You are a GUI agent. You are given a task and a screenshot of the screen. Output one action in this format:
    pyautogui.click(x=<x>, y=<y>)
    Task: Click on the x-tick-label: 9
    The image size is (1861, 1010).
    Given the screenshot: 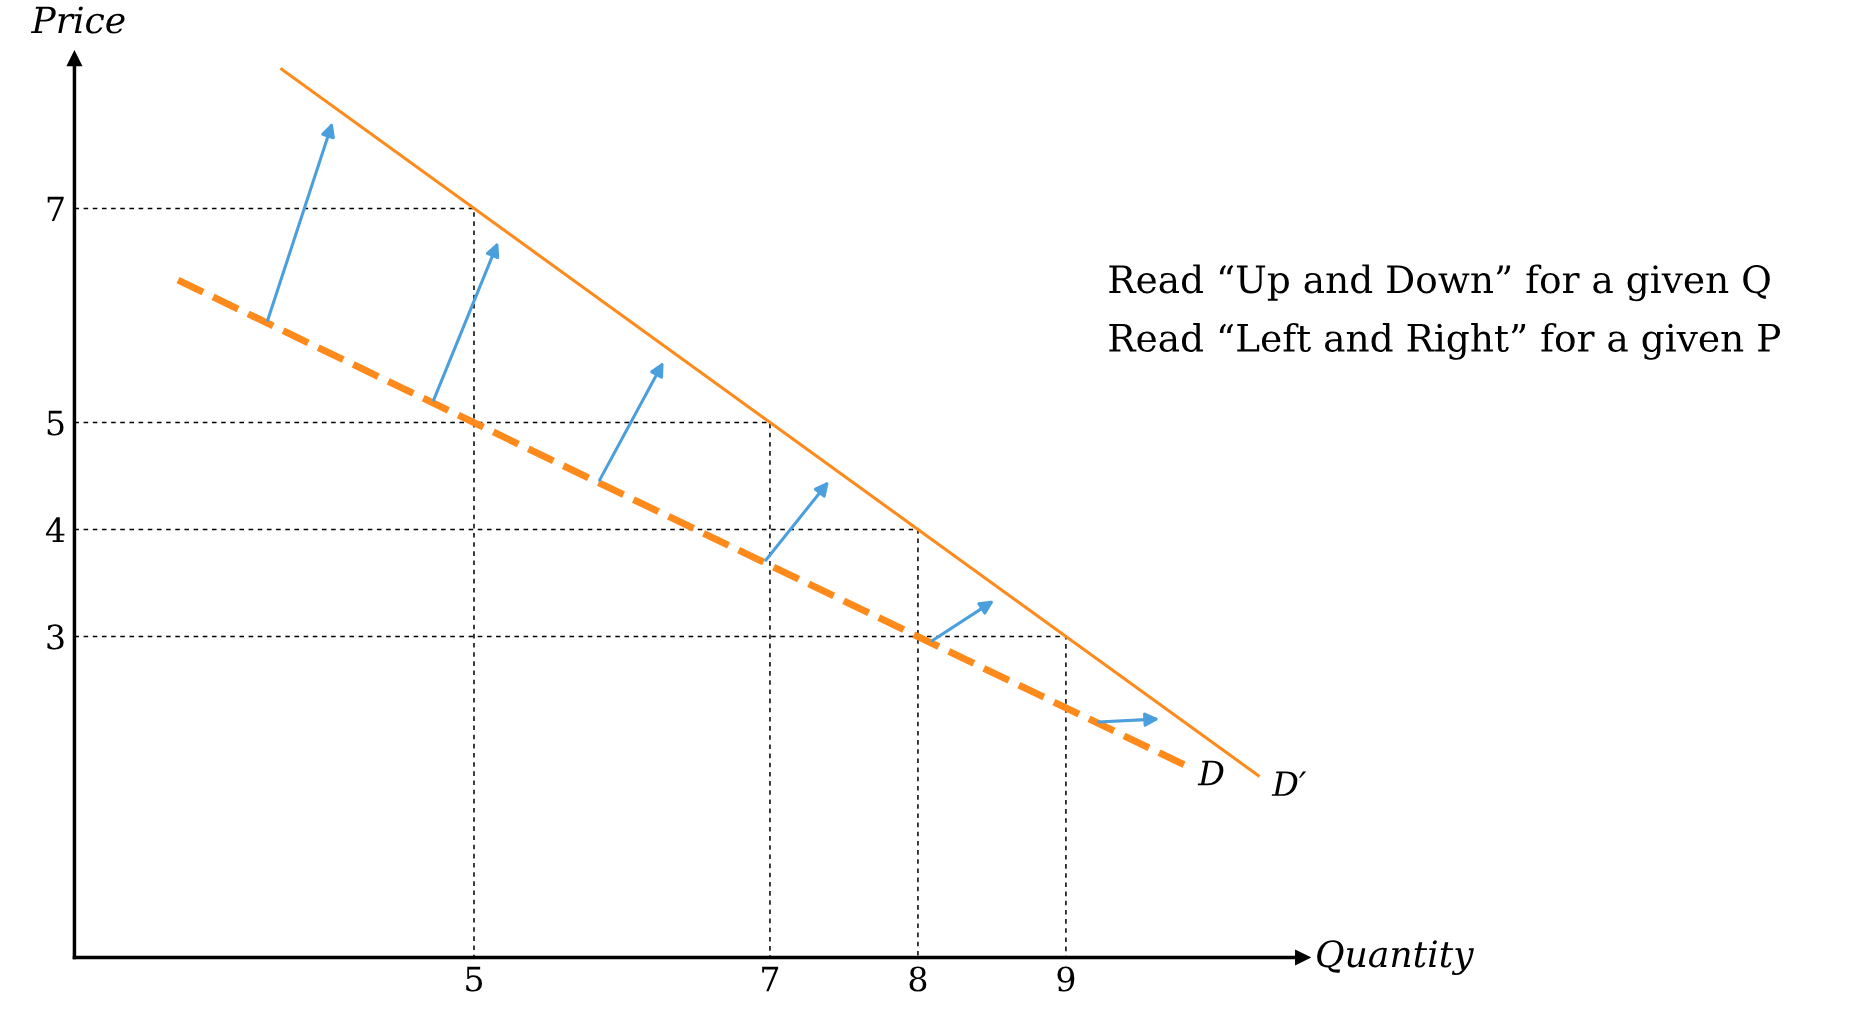 What is the action you would take?
    pyautogui.click(x=1066, y=979)
    